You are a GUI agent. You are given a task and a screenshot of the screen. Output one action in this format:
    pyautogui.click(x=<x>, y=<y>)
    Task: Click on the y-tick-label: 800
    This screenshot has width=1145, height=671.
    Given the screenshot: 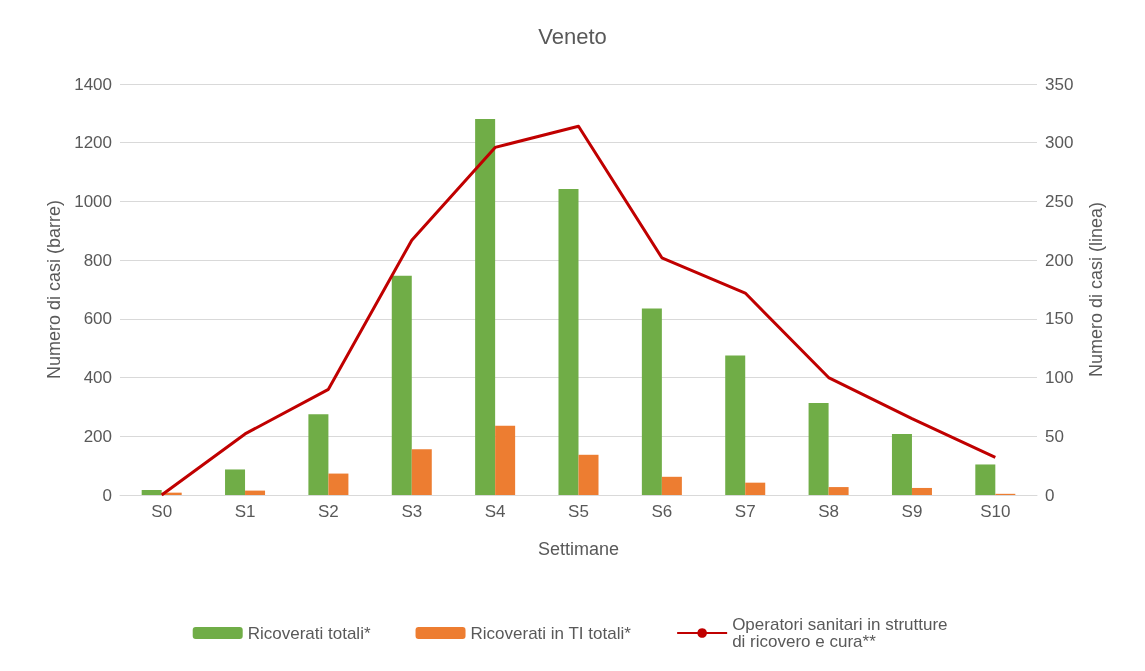 What is the action you would take?
    pyautogui.click(x=97, y=260)
    